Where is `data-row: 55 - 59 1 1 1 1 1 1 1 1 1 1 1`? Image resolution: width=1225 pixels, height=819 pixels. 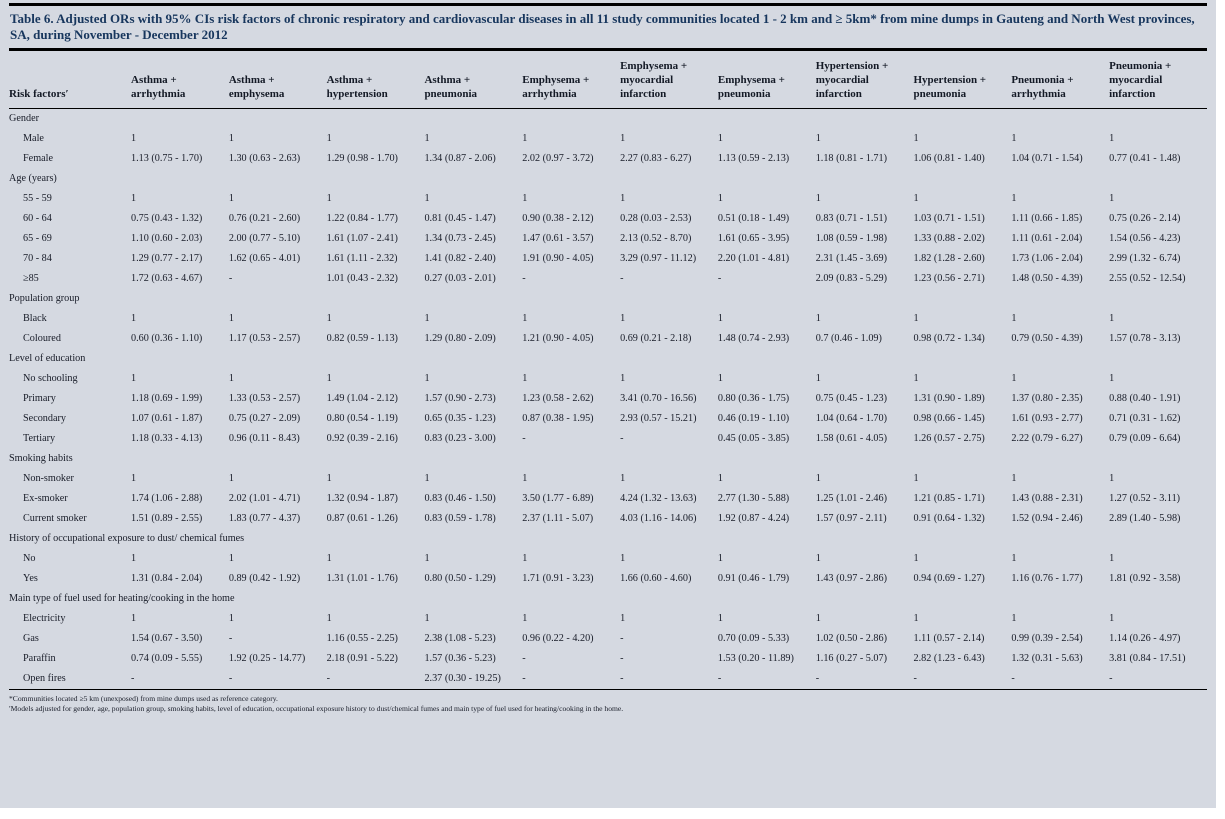
data-row: 55 - 59 1 1 1 1 1 1 1 1 1 1 1 is located at coordinates (608, 199).